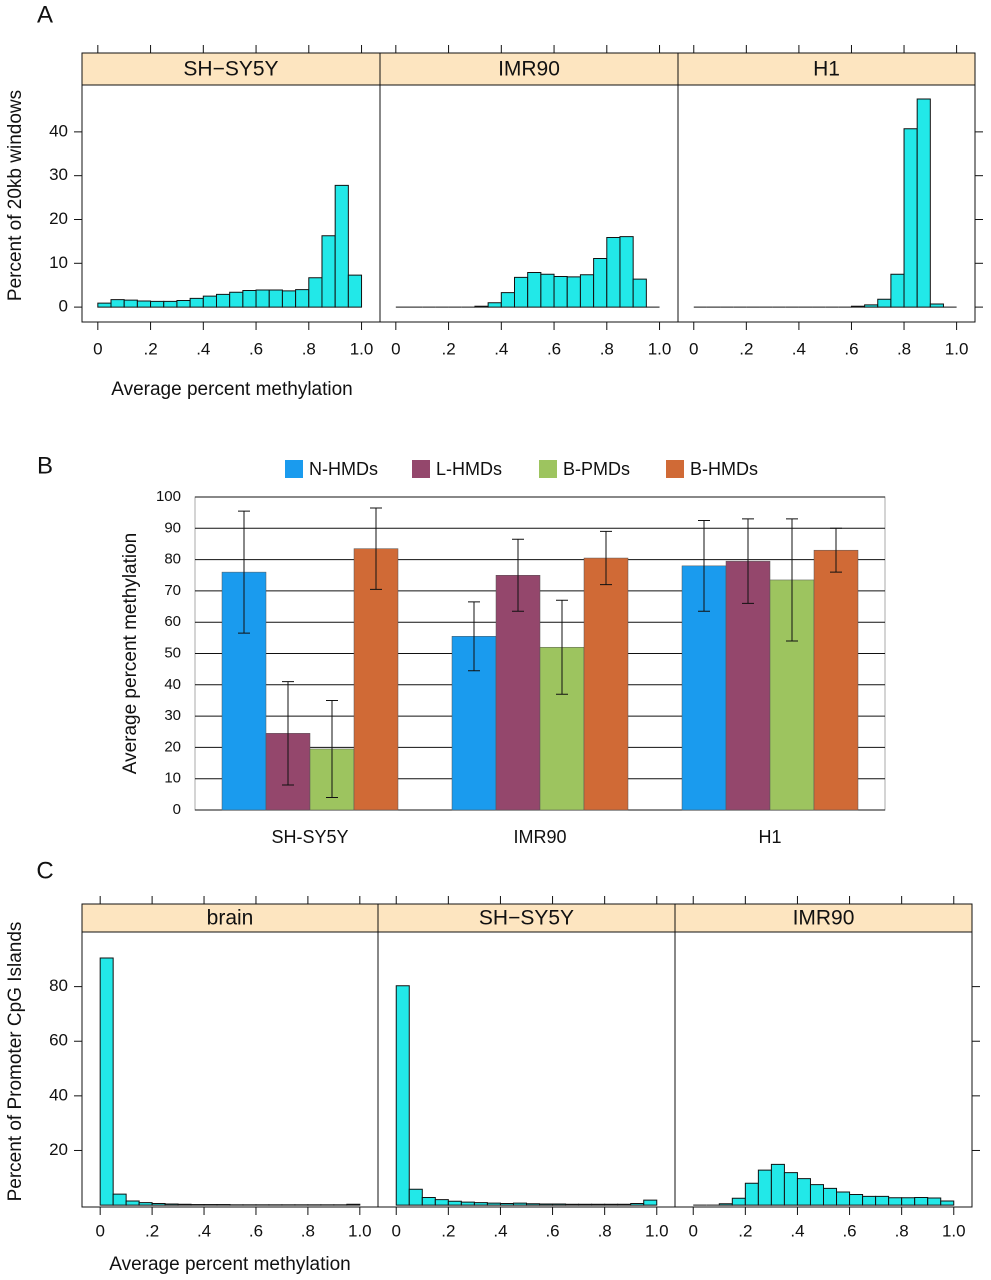 The image size is (991, 1280). What do you see at coordinates (58, 1149) in the screenshot?
I see `y-tick-label: 20` at bounding box center [58, 1149].